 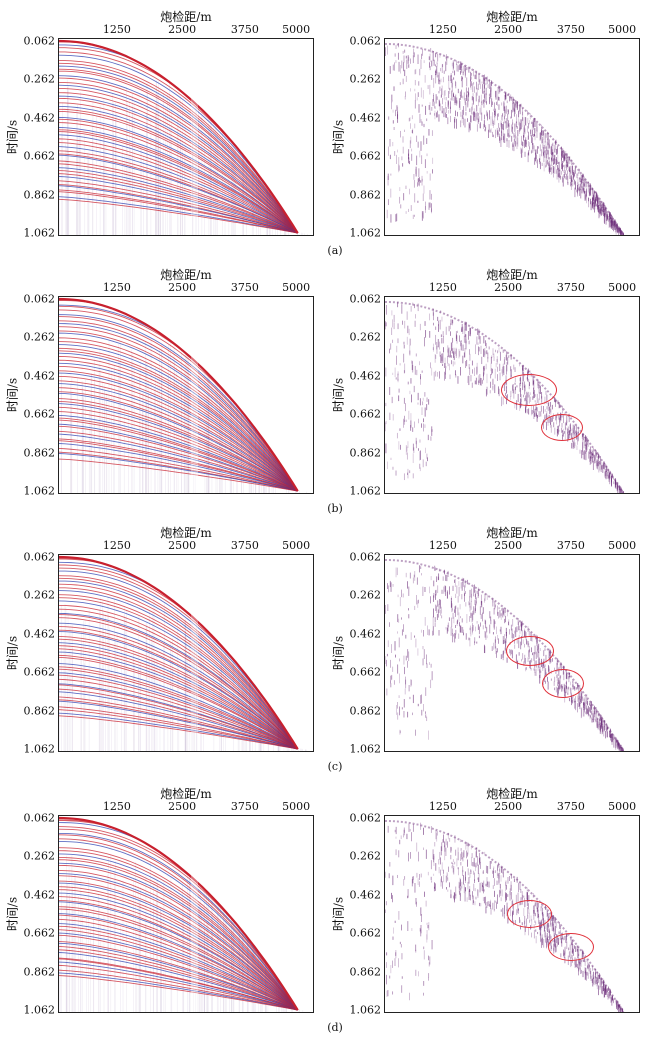 I want to click on seismic-gather-image, so click(x=186, y=137).